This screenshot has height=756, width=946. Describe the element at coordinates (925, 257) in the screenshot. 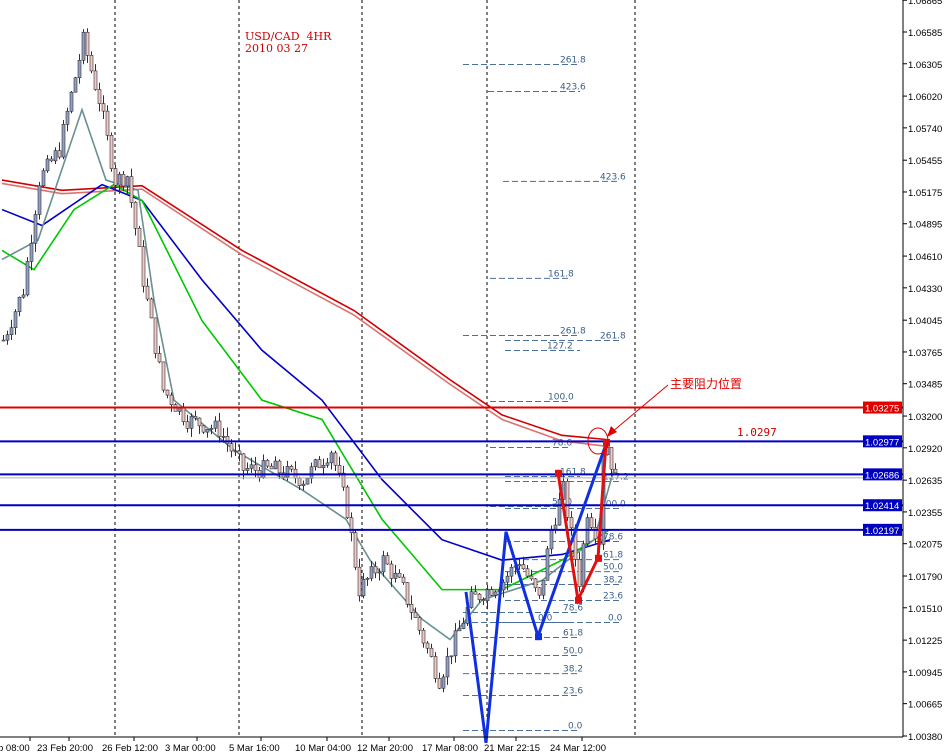

I see `y-tick-label: 1.04610` at that location.